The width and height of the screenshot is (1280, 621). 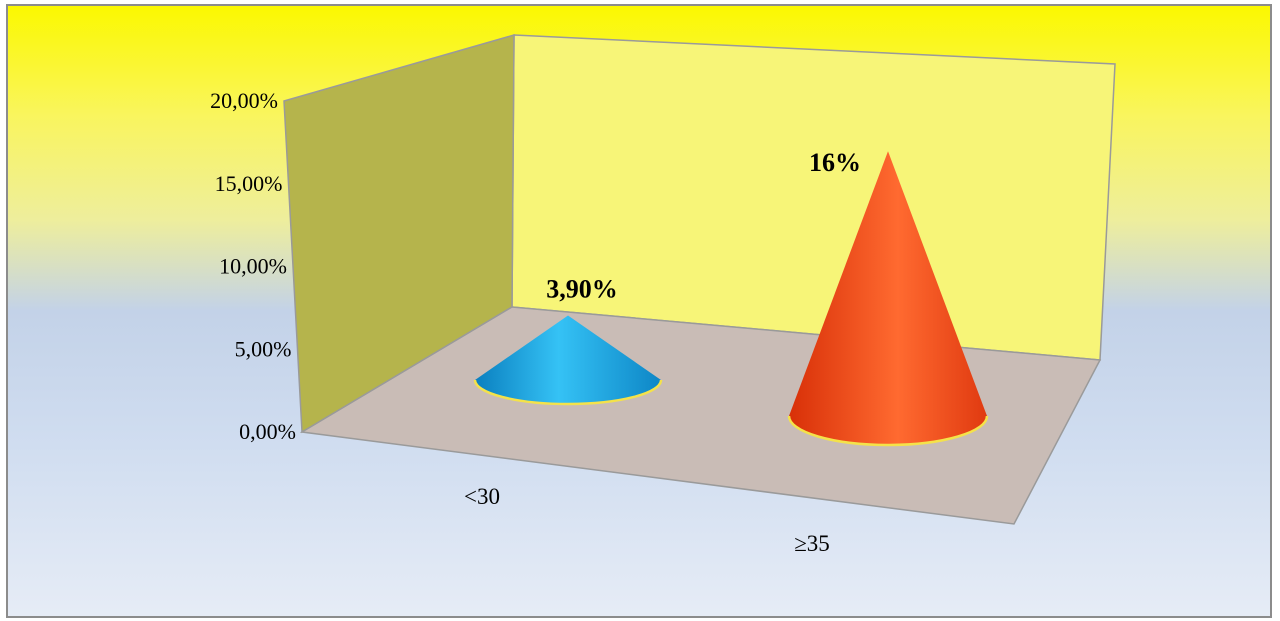 What do you see at coordinates (249, 183) in the screenshot?
I see `y-tick-label: 15,00%` at bounding box center [249, 183].